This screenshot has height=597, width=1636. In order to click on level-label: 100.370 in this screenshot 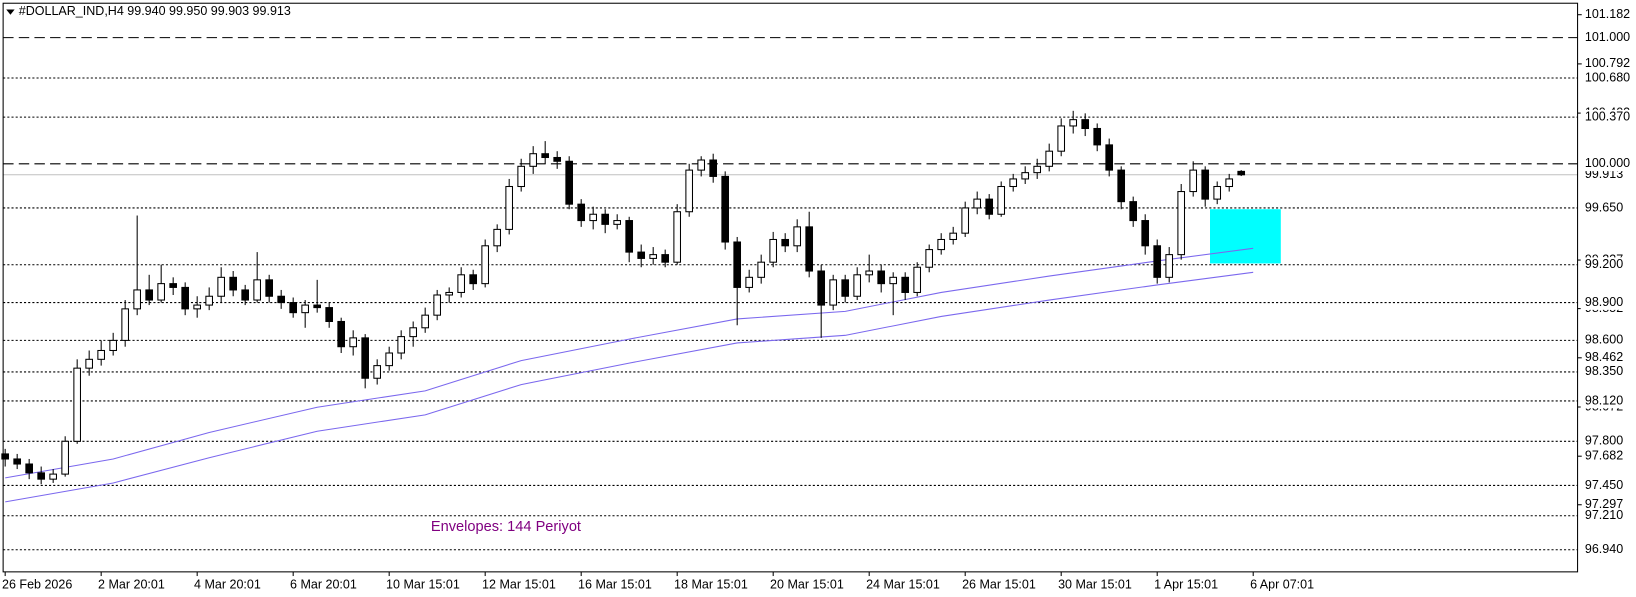, I will do `click(1607, 116)`.